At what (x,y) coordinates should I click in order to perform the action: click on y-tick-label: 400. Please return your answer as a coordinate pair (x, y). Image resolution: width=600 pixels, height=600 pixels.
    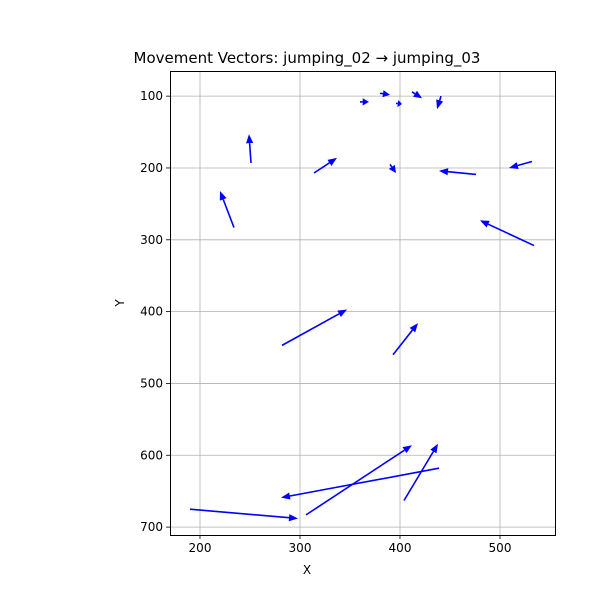
    Looking at the image, I should click on (151, 312).